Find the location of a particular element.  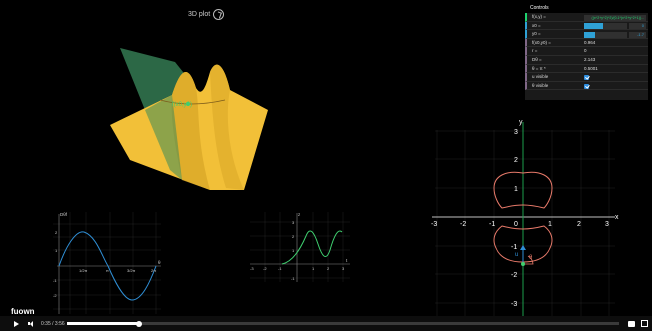

f-value: 0.964 is located at coordinates (590, 42).